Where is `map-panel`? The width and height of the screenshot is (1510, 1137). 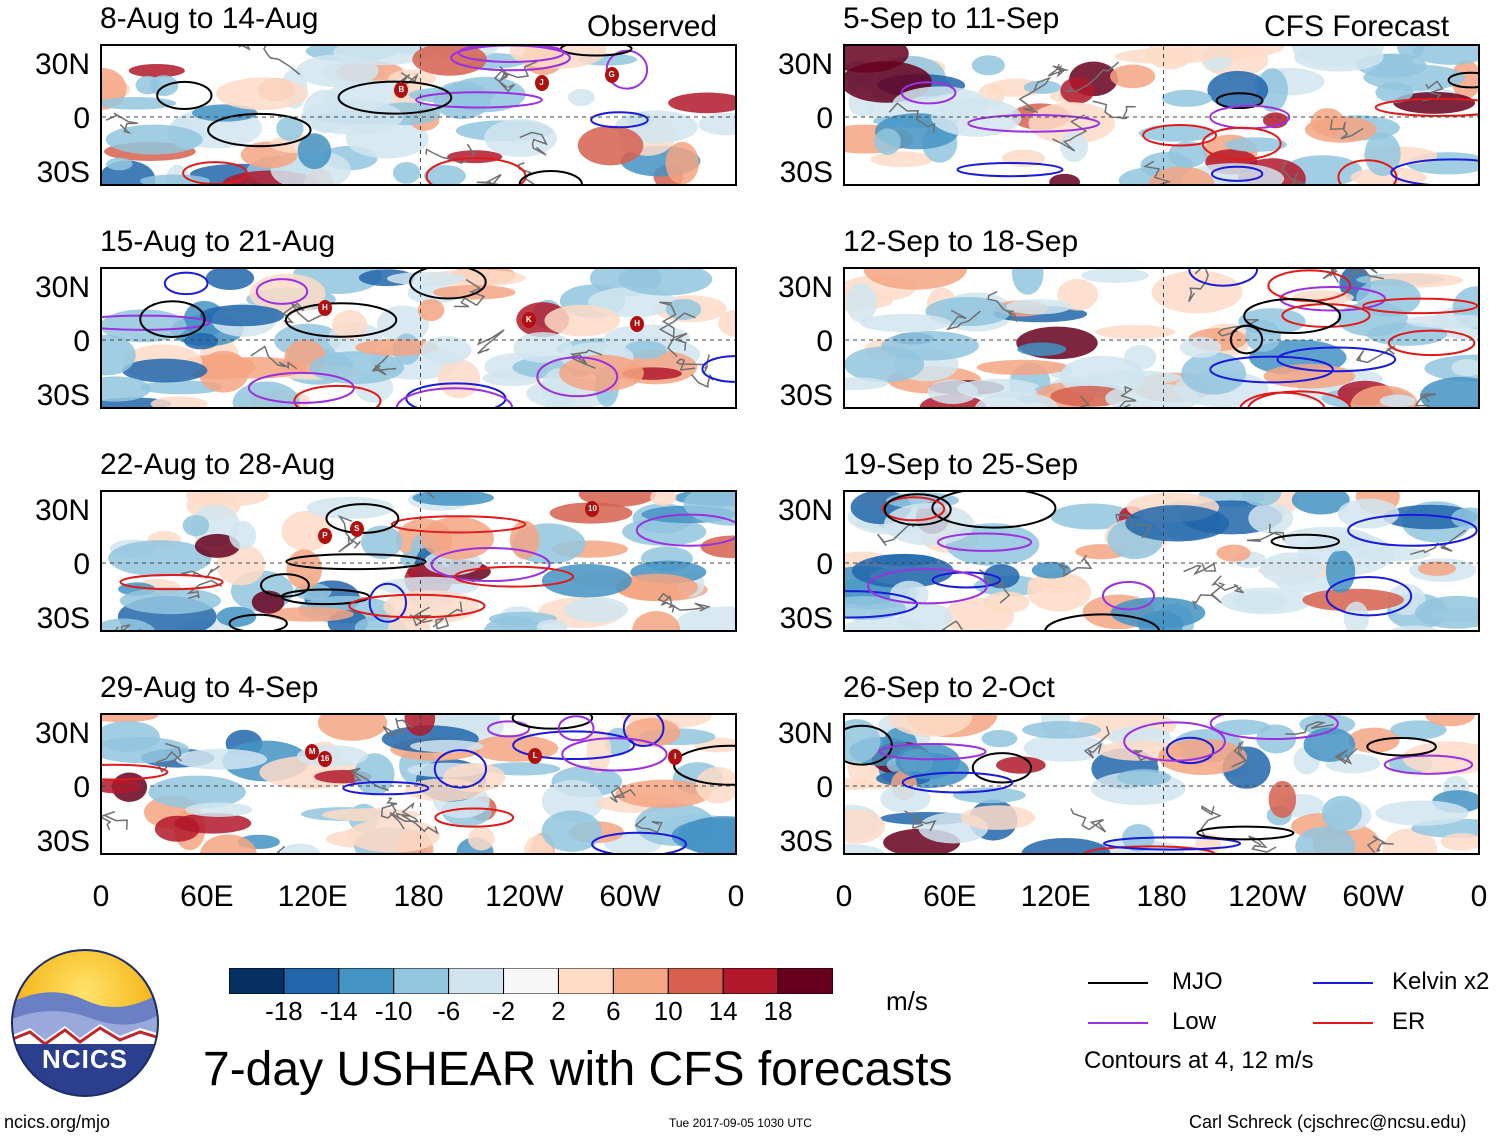
map-panel is located at coordinates (1161, 338).